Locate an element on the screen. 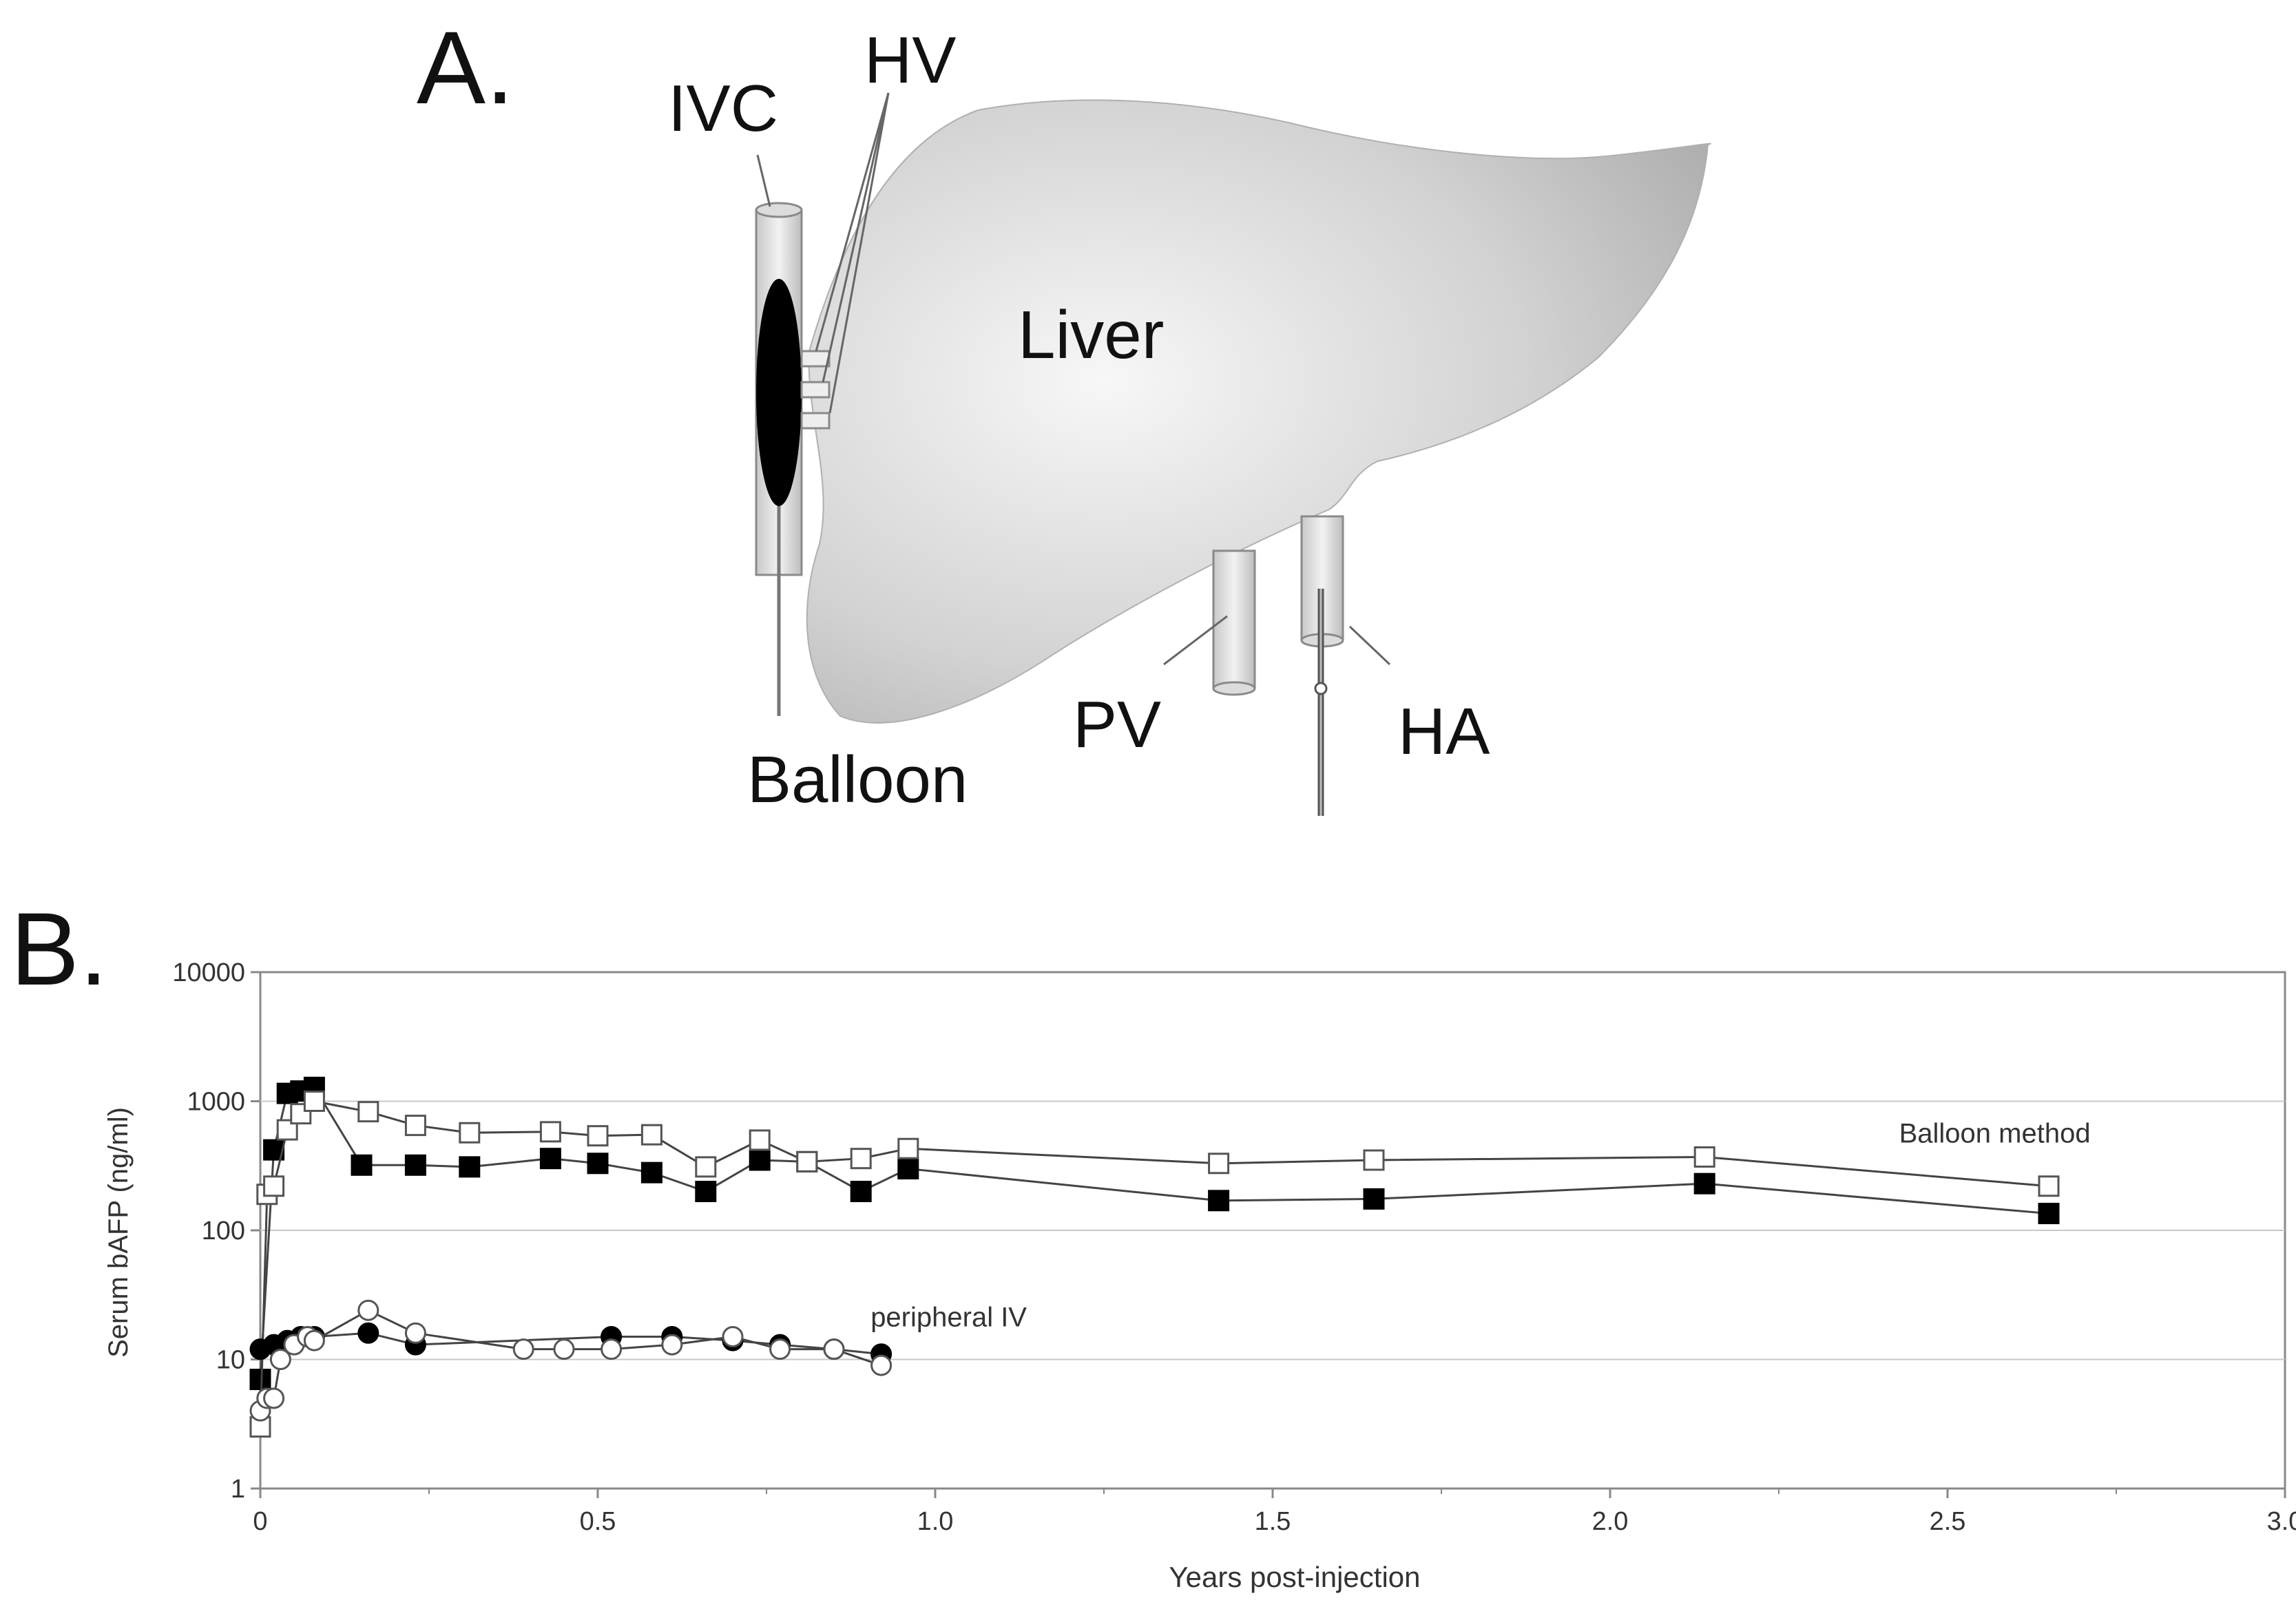  y-axis-label: Serum bAFP (ng/ml) is located at coordinates (118, 1232).